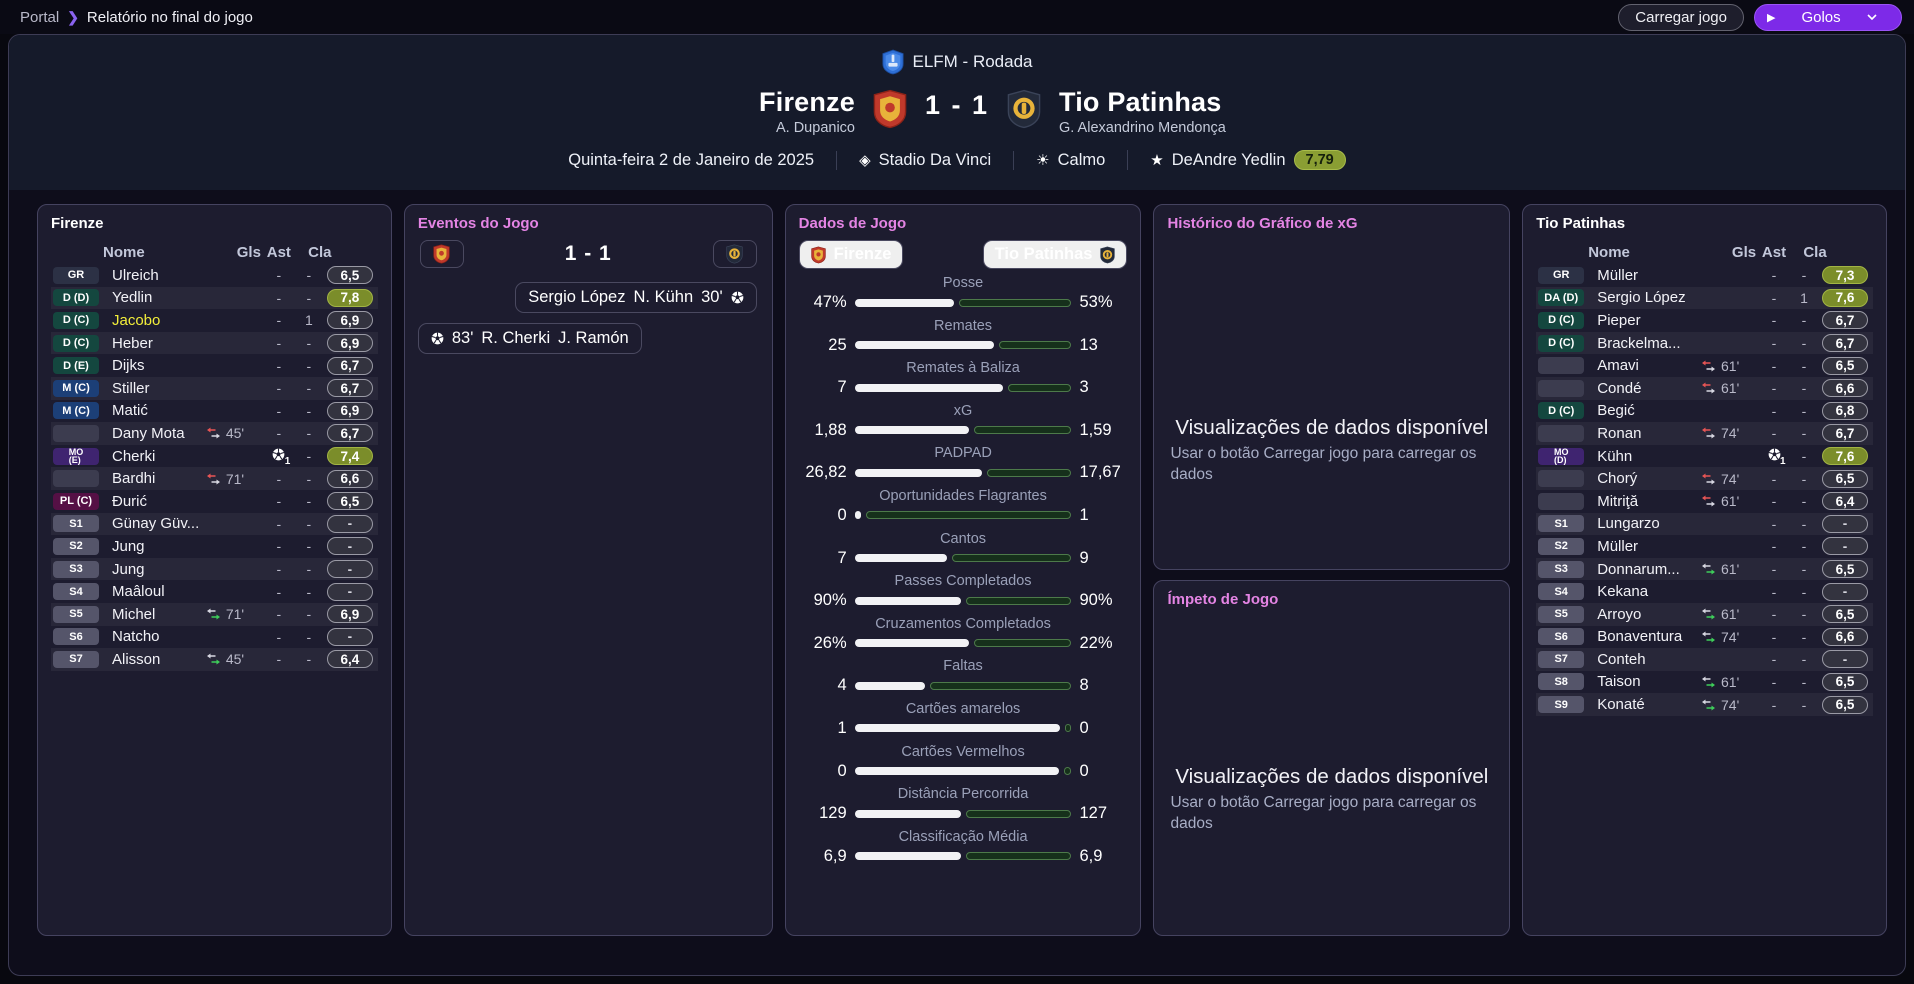  What do you see at coordinates (1730, 704) in the screenshot?
I see `substitution-minute: 74'` at bounding box center [1730, 704].